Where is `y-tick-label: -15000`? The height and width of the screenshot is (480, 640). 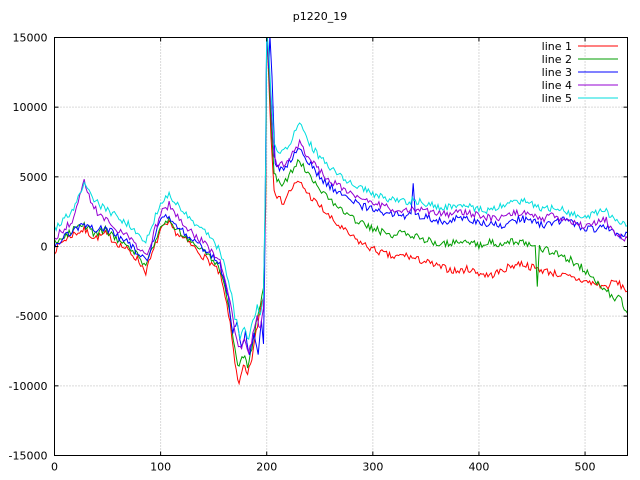 y-tick-label: -15000 is located at coordinates (28, 456).